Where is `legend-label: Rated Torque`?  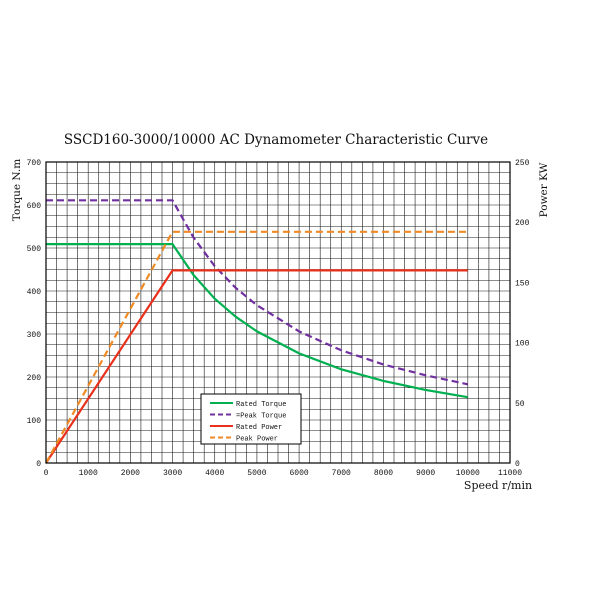
legend-label: Rated Torque is located at coordinates (261, 405).